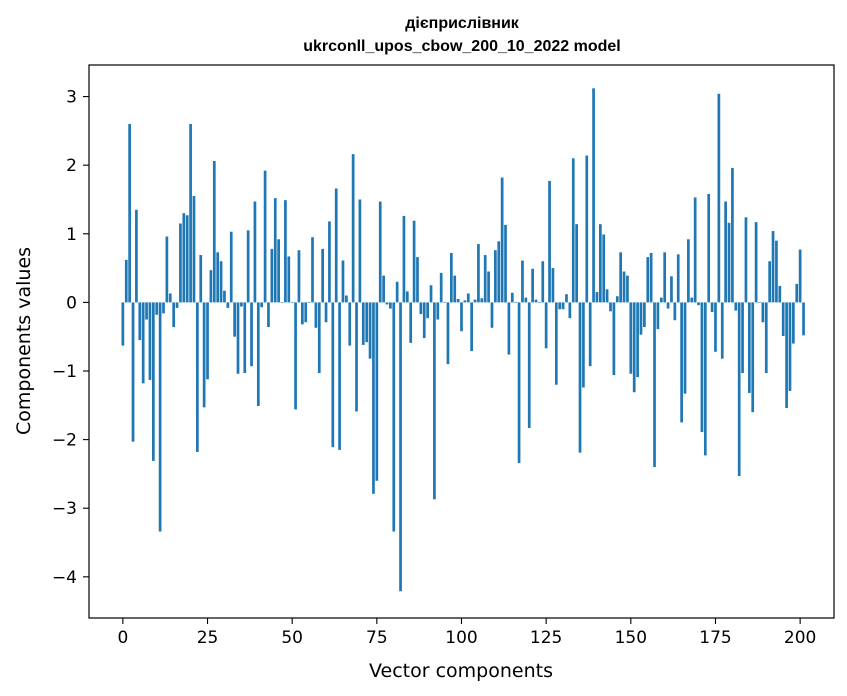 Image resolution: width=847 pixels, height=696 pixels. What do you see at coordinates (631, 638) in the screenshot?
I see `x-tick-label: 150` at bounding box center [631, 638].